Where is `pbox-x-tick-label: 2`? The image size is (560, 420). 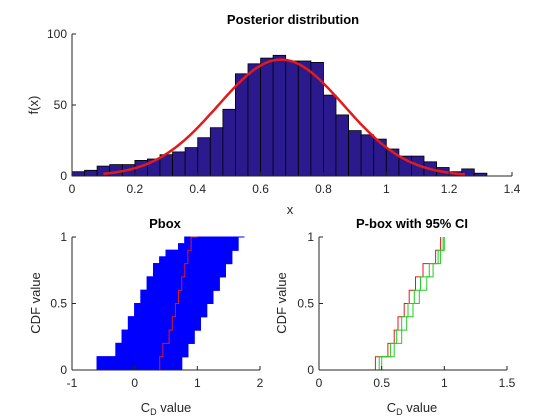 pbox-x-tick-label: 2 is located at coordinates (260, 383).